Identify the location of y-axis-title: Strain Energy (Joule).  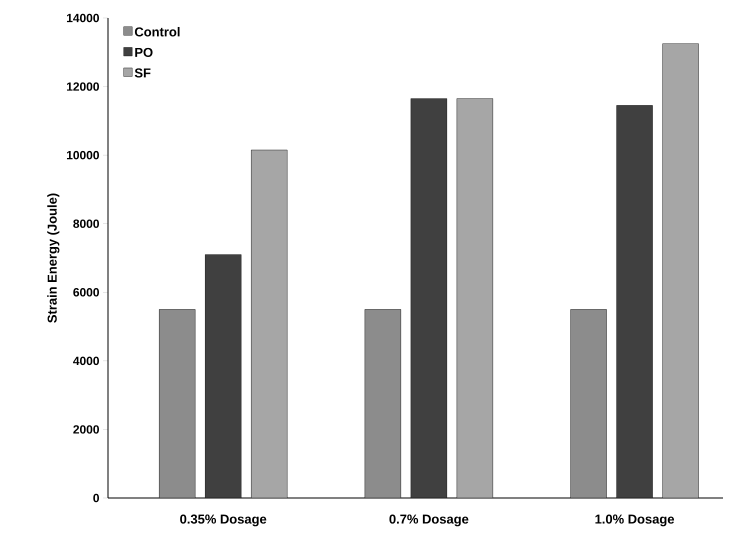
(53, 258).